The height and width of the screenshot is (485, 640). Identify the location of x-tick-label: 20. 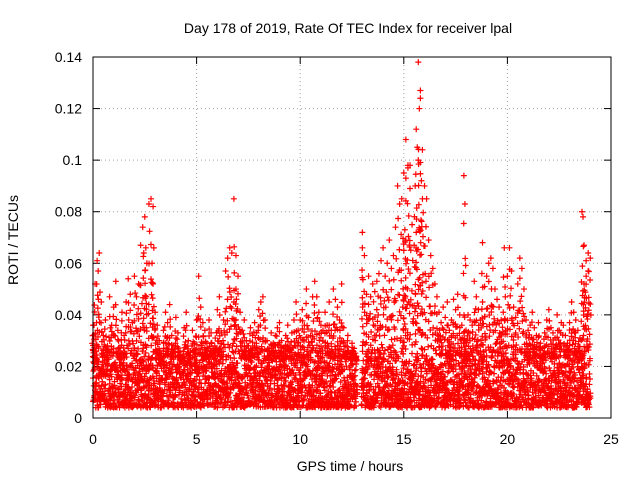
(508, 439).